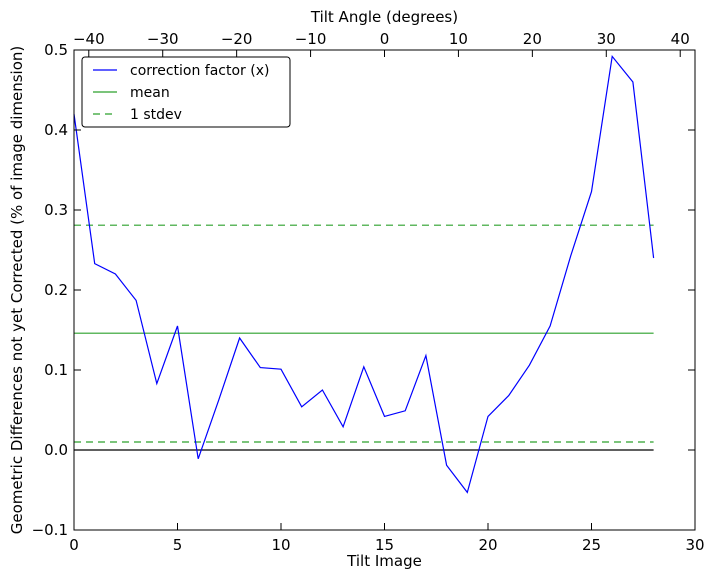 Image resolution: width=714 pixels, height=579 pixels. What do you see at coordinates (56, 370) in the screenshot?
I see `y-tick-label: 0.1` at bounding box center [56, 370].